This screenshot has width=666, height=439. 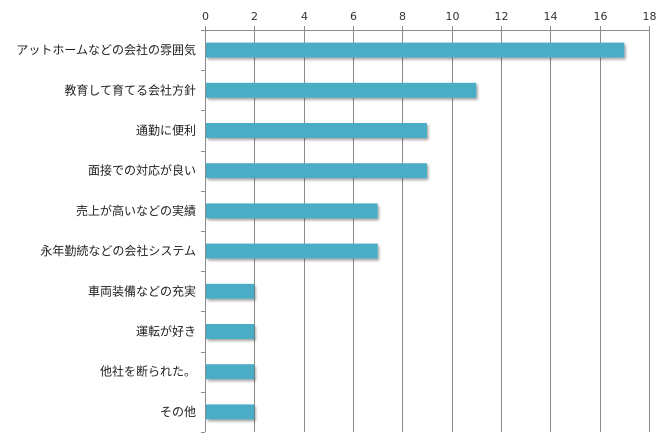 I want to click on x-tick-label: 14, so click(x=551, y=16).